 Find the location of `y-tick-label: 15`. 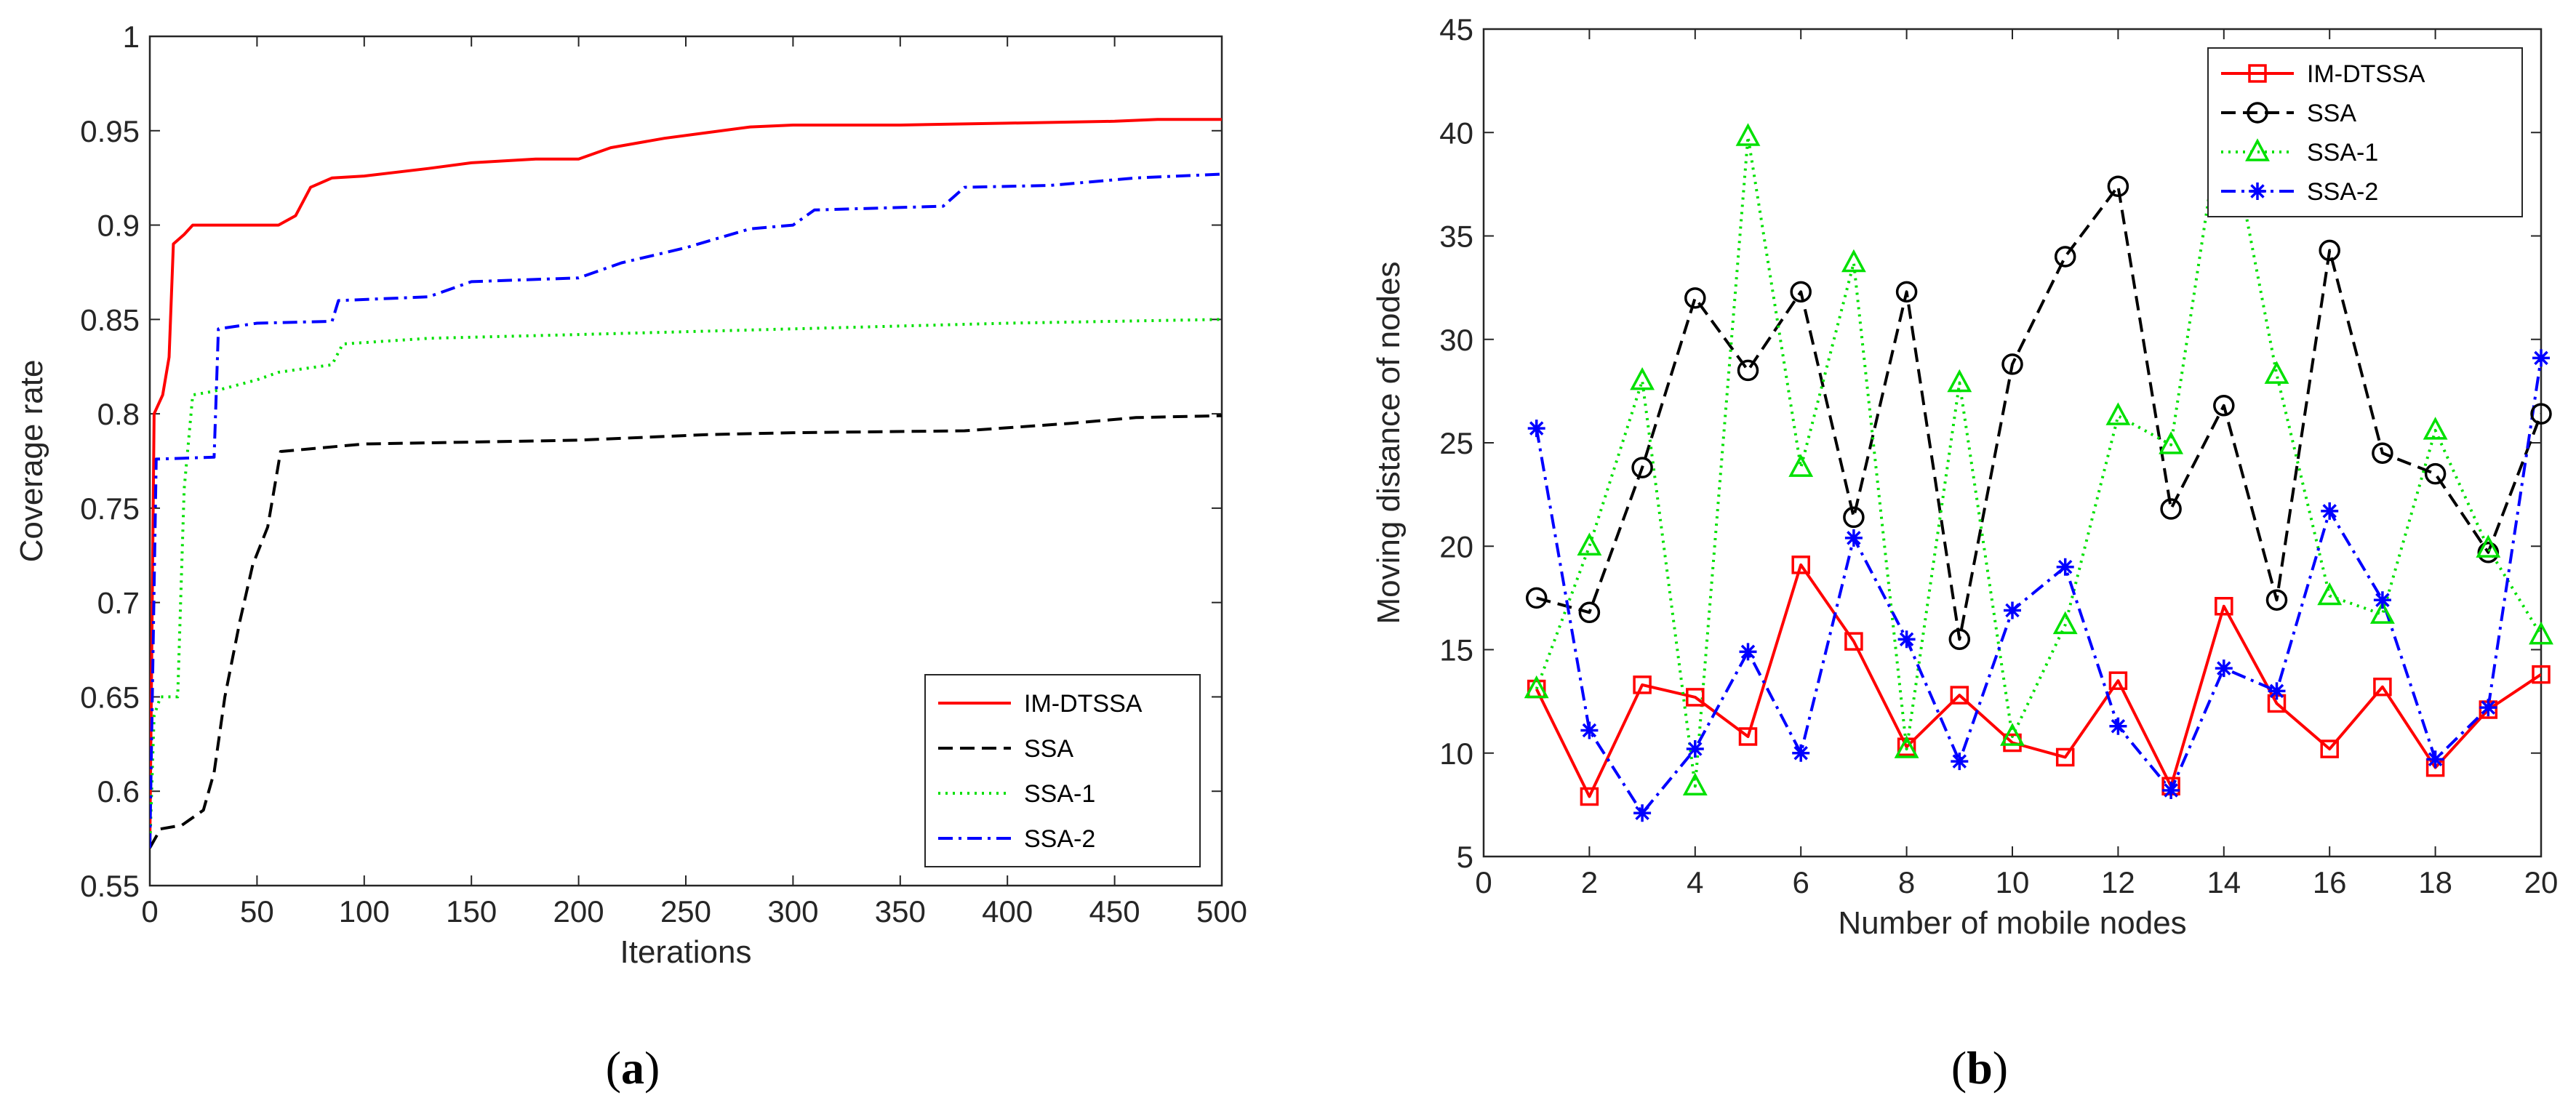

y-tick-label: 15 is located at coordinates (1456, 650).